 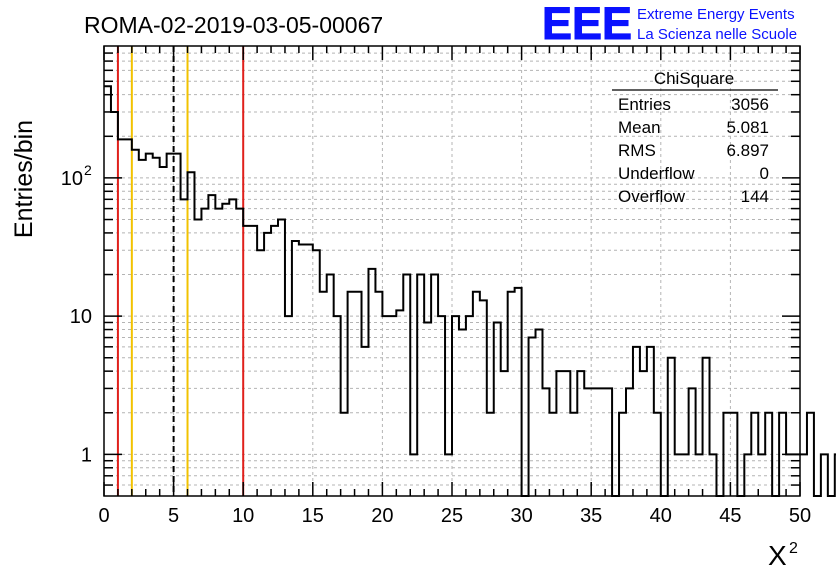 I want to click on reference-lines, so click(x=180, y=271).